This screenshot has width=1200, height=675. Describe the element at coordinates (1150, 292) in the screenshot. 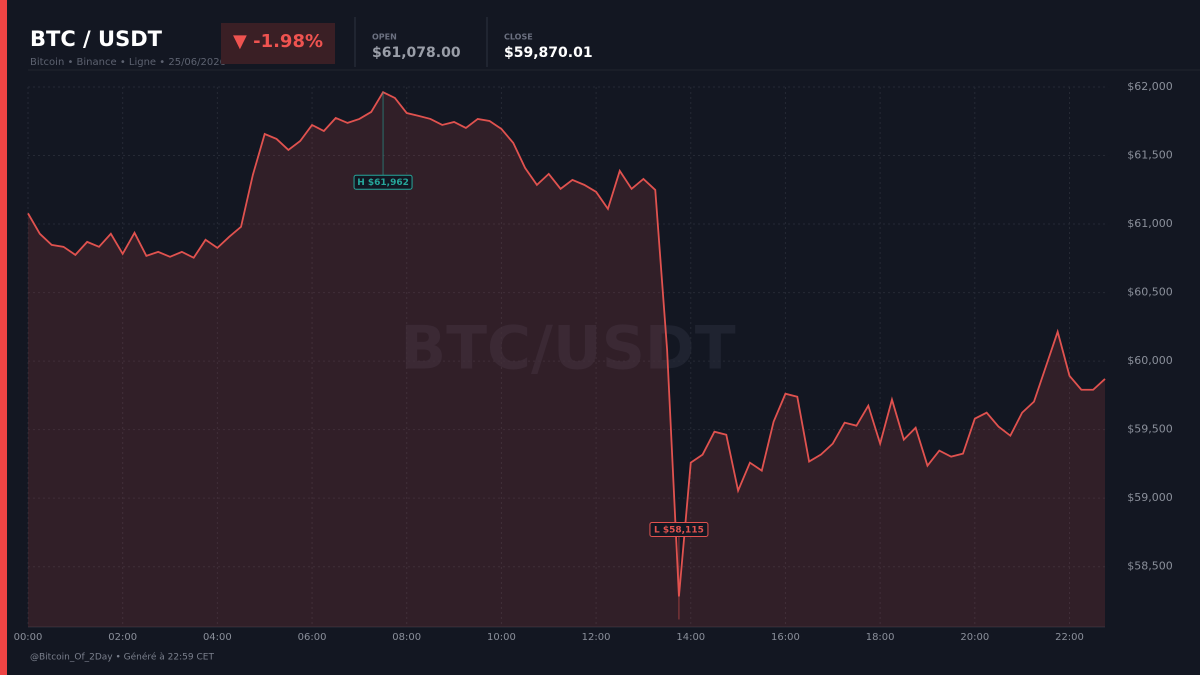

I see `y-tick-label: $60,500` at that location.